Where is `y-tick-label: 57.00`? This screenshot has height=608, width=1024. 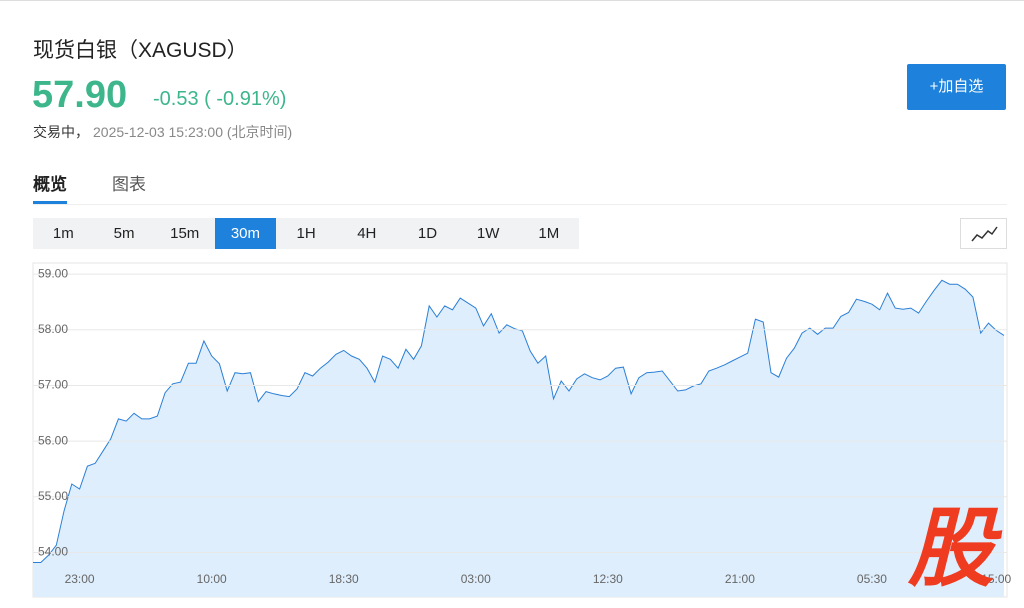
y-tick-label: 57.00 is located at coordinates (53, 385).